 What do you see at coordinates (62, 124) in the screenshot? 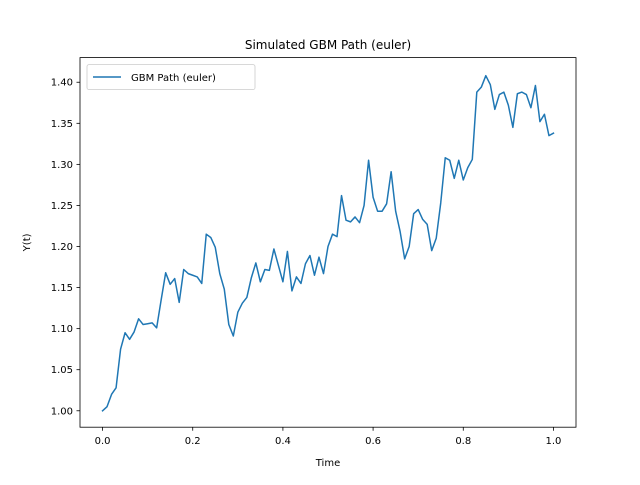
I see `y-tick-label: 1.35` at bounding box center [62, 124].